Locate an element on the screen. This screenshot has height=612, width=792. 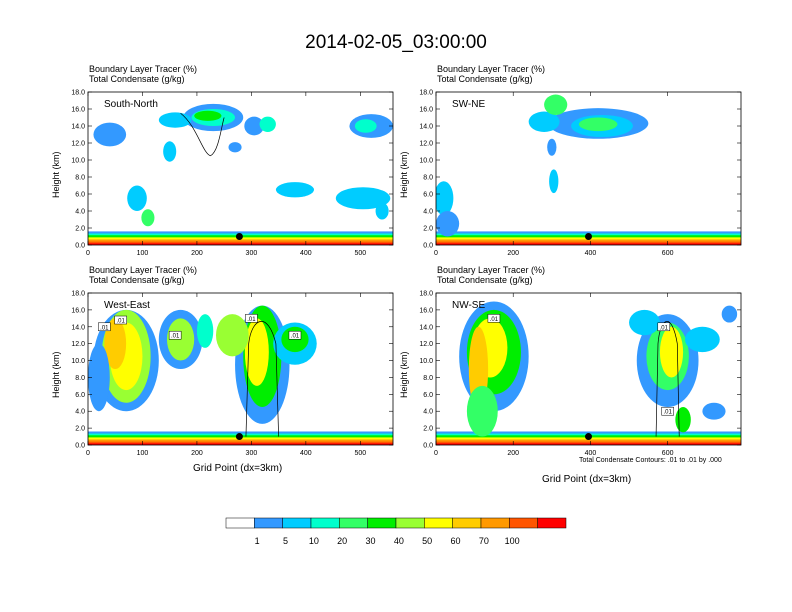
panel-3-title-line1: Boundary Layer Tracer (%) is located at coordinates (143, 270).